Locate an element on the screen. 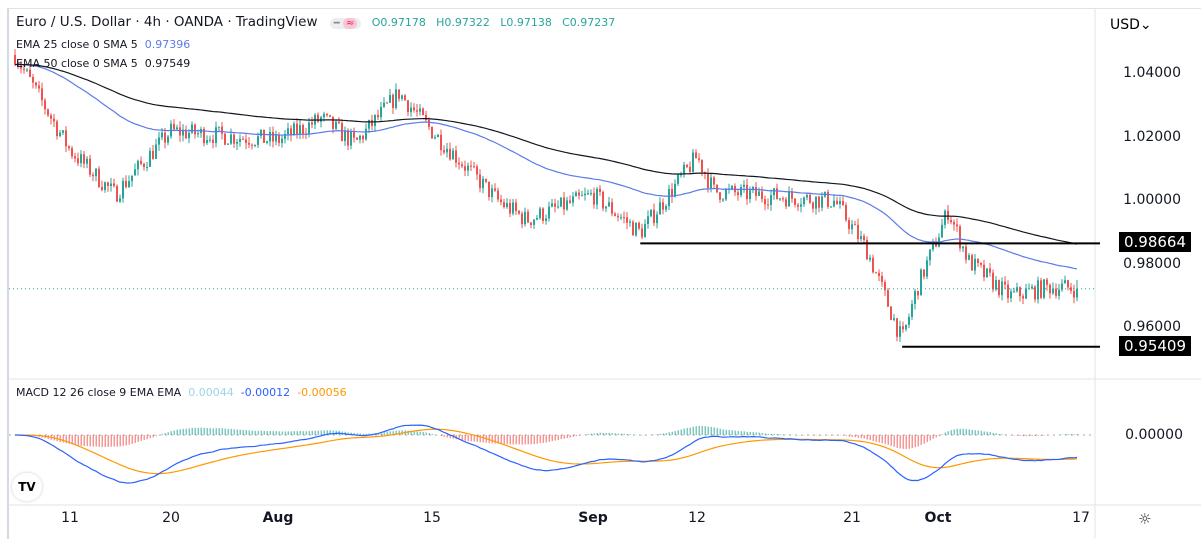 This screenshot has width=1201, height=547. settings-gear-icon: ☼ is located at coordinates (1145, 519).